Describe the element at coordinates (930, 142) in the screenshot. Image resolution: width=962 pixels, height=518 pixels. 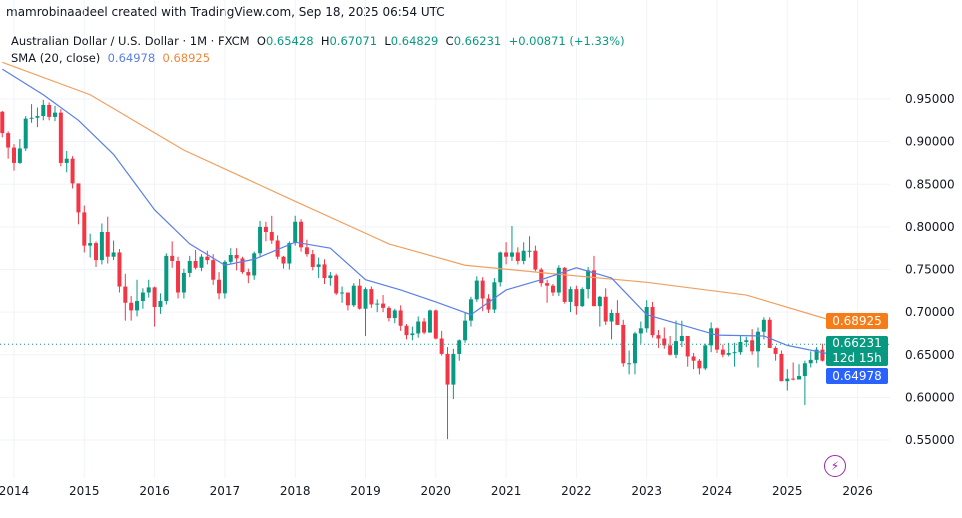
I see `y-tick-label: 0.90000` at that location.